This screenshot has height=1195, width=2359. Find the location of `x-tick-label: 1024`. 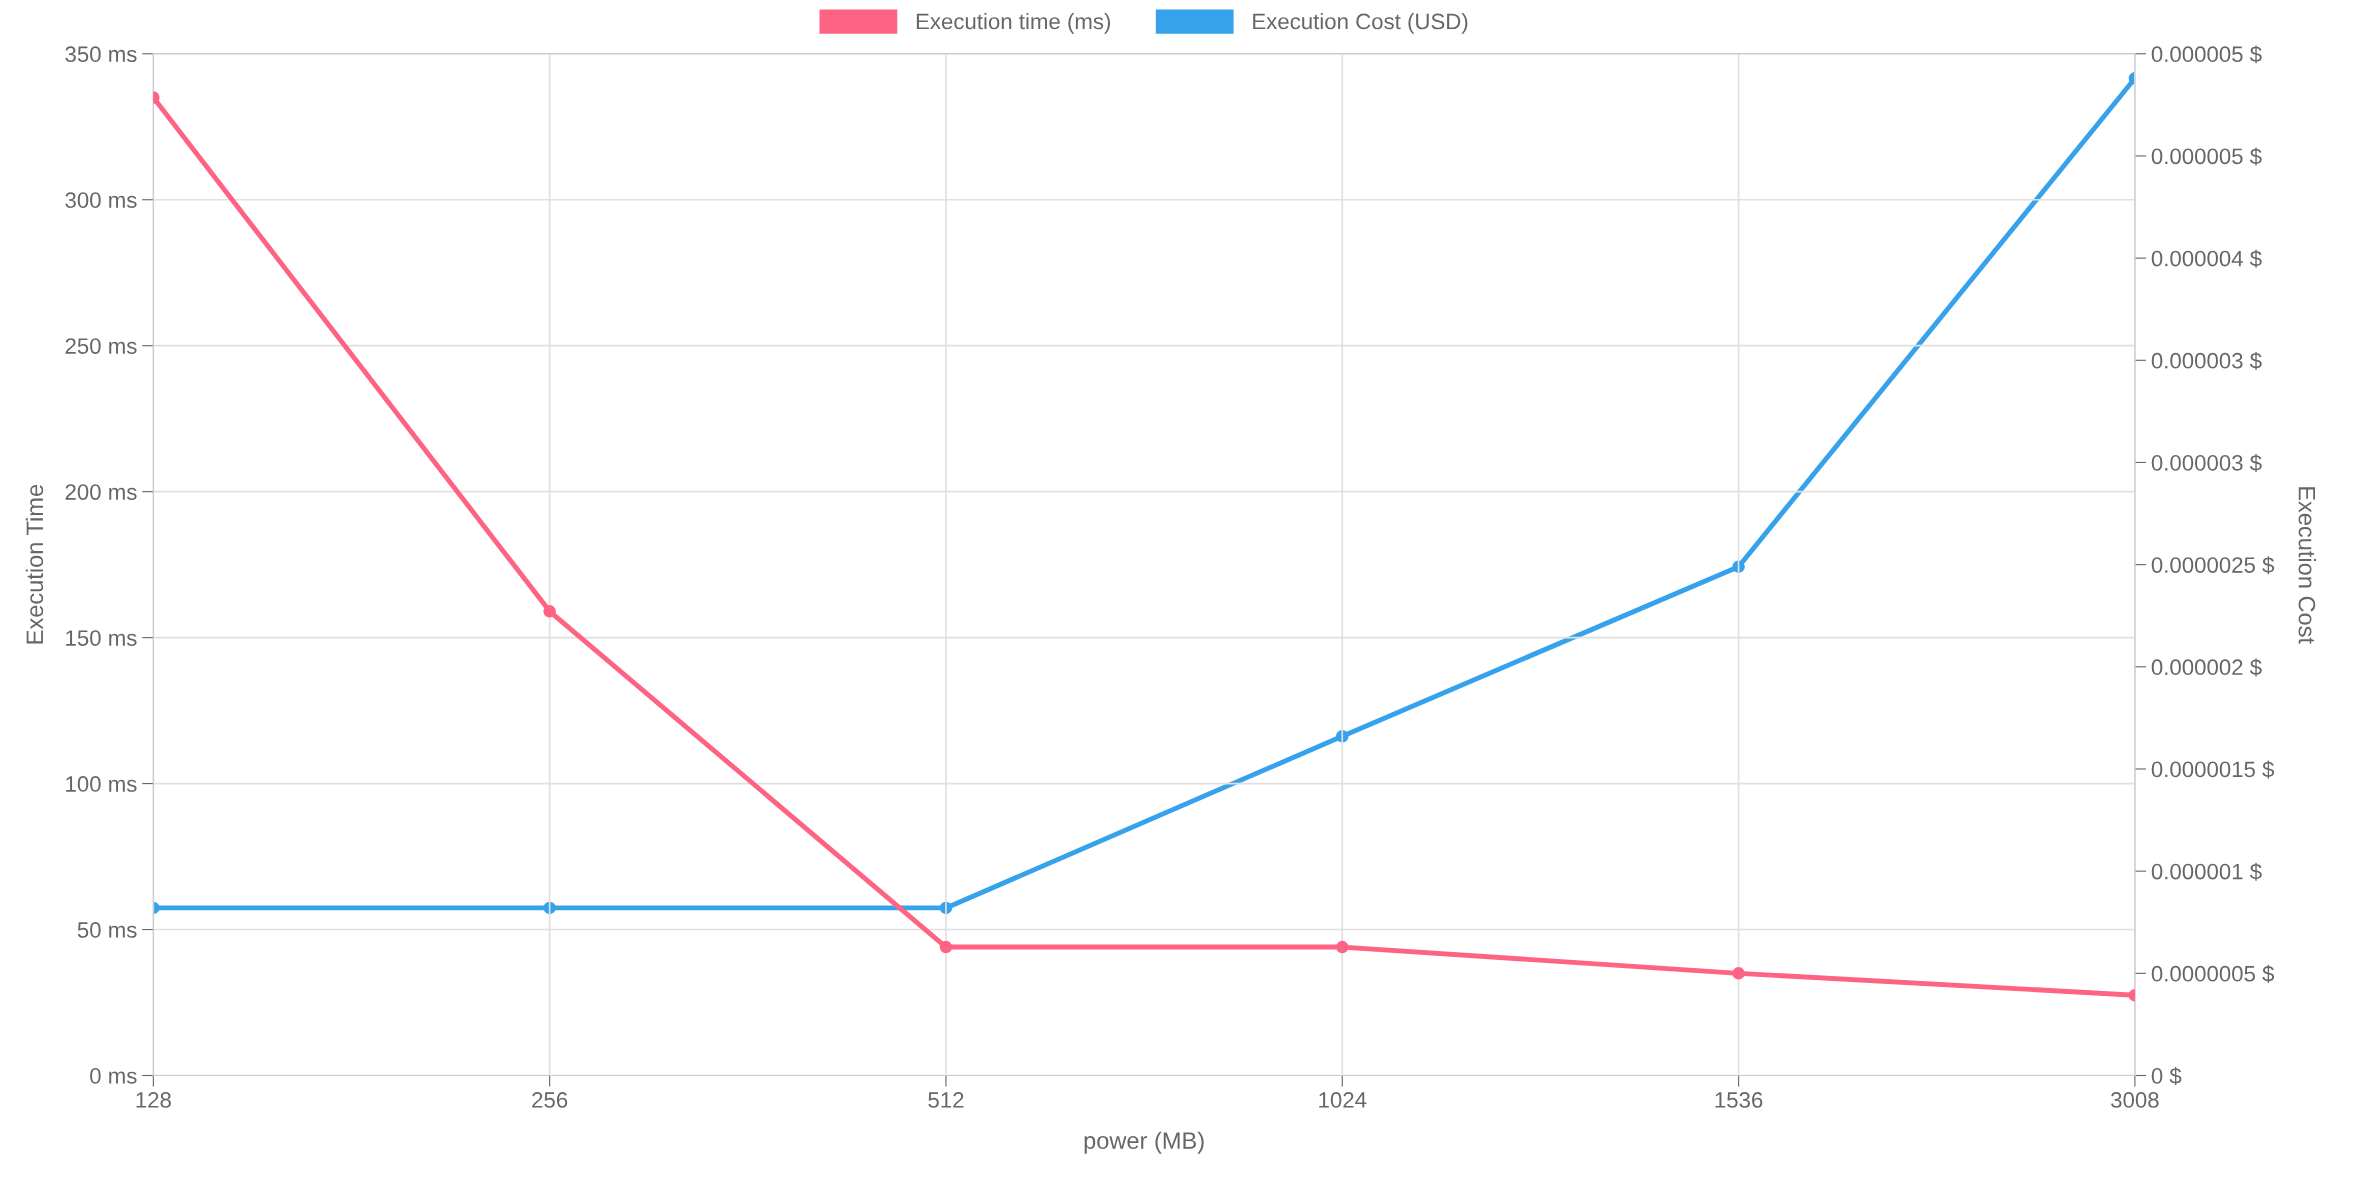

x-tick-label: 1024 is located at coordinates (1343, 1100).